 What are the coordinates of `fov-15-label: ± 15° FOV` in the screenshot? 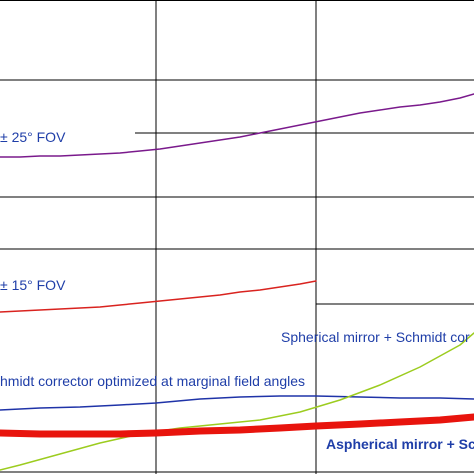 It's located at (33, 285).